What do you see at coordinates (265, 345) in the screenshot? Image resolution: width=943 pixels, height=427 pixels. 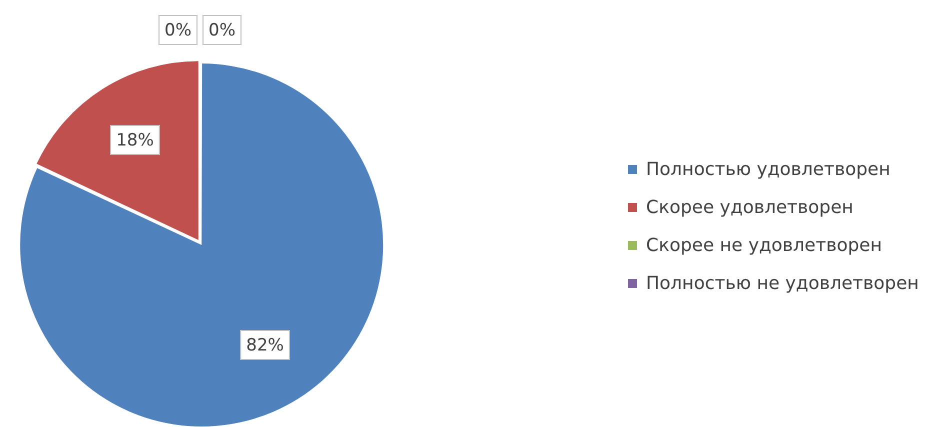 I see `data-label: 82%` at bounding box center [265, 345].